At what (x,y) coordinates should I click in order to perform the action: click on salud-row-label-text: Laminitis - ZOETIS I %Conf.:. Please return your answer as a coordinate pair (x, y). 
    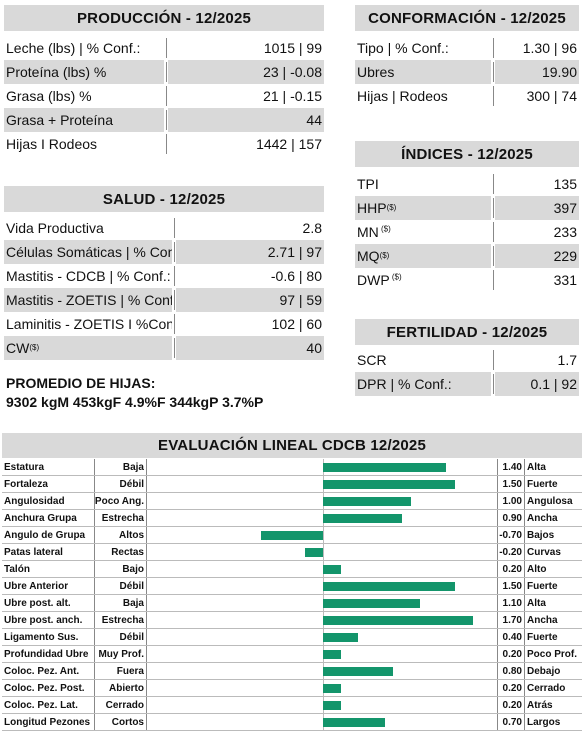
    Looking at the image, I should click on (89, 324).